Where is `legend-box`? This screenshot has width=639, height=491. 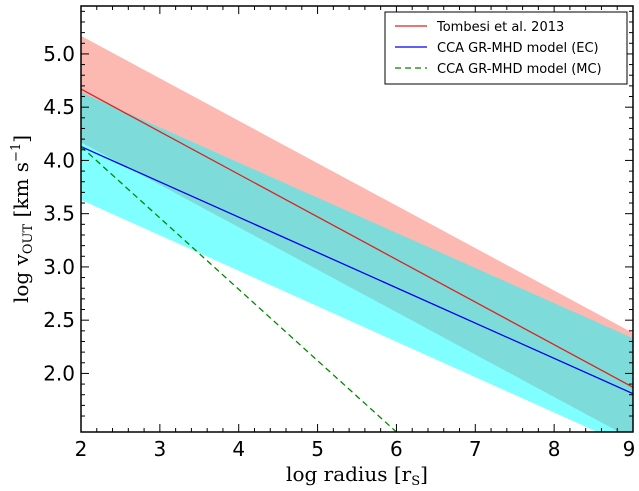
legend-box is located at coordinates (506, 48).